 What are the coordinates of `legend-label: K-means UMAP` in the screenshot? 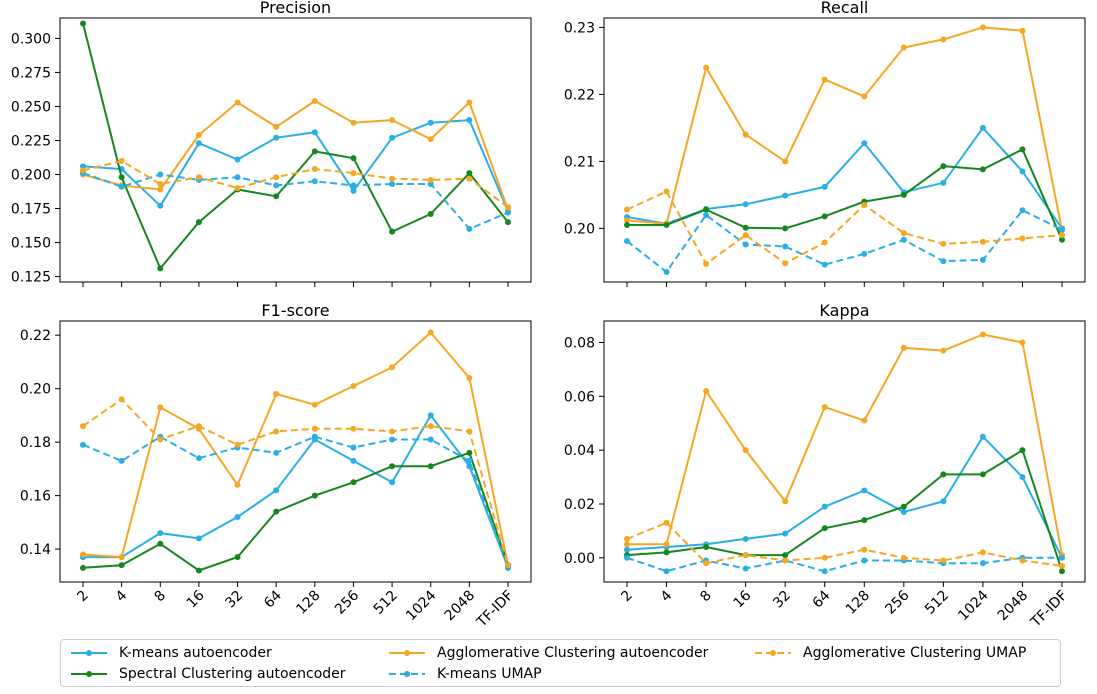 It's located at (489, 674).